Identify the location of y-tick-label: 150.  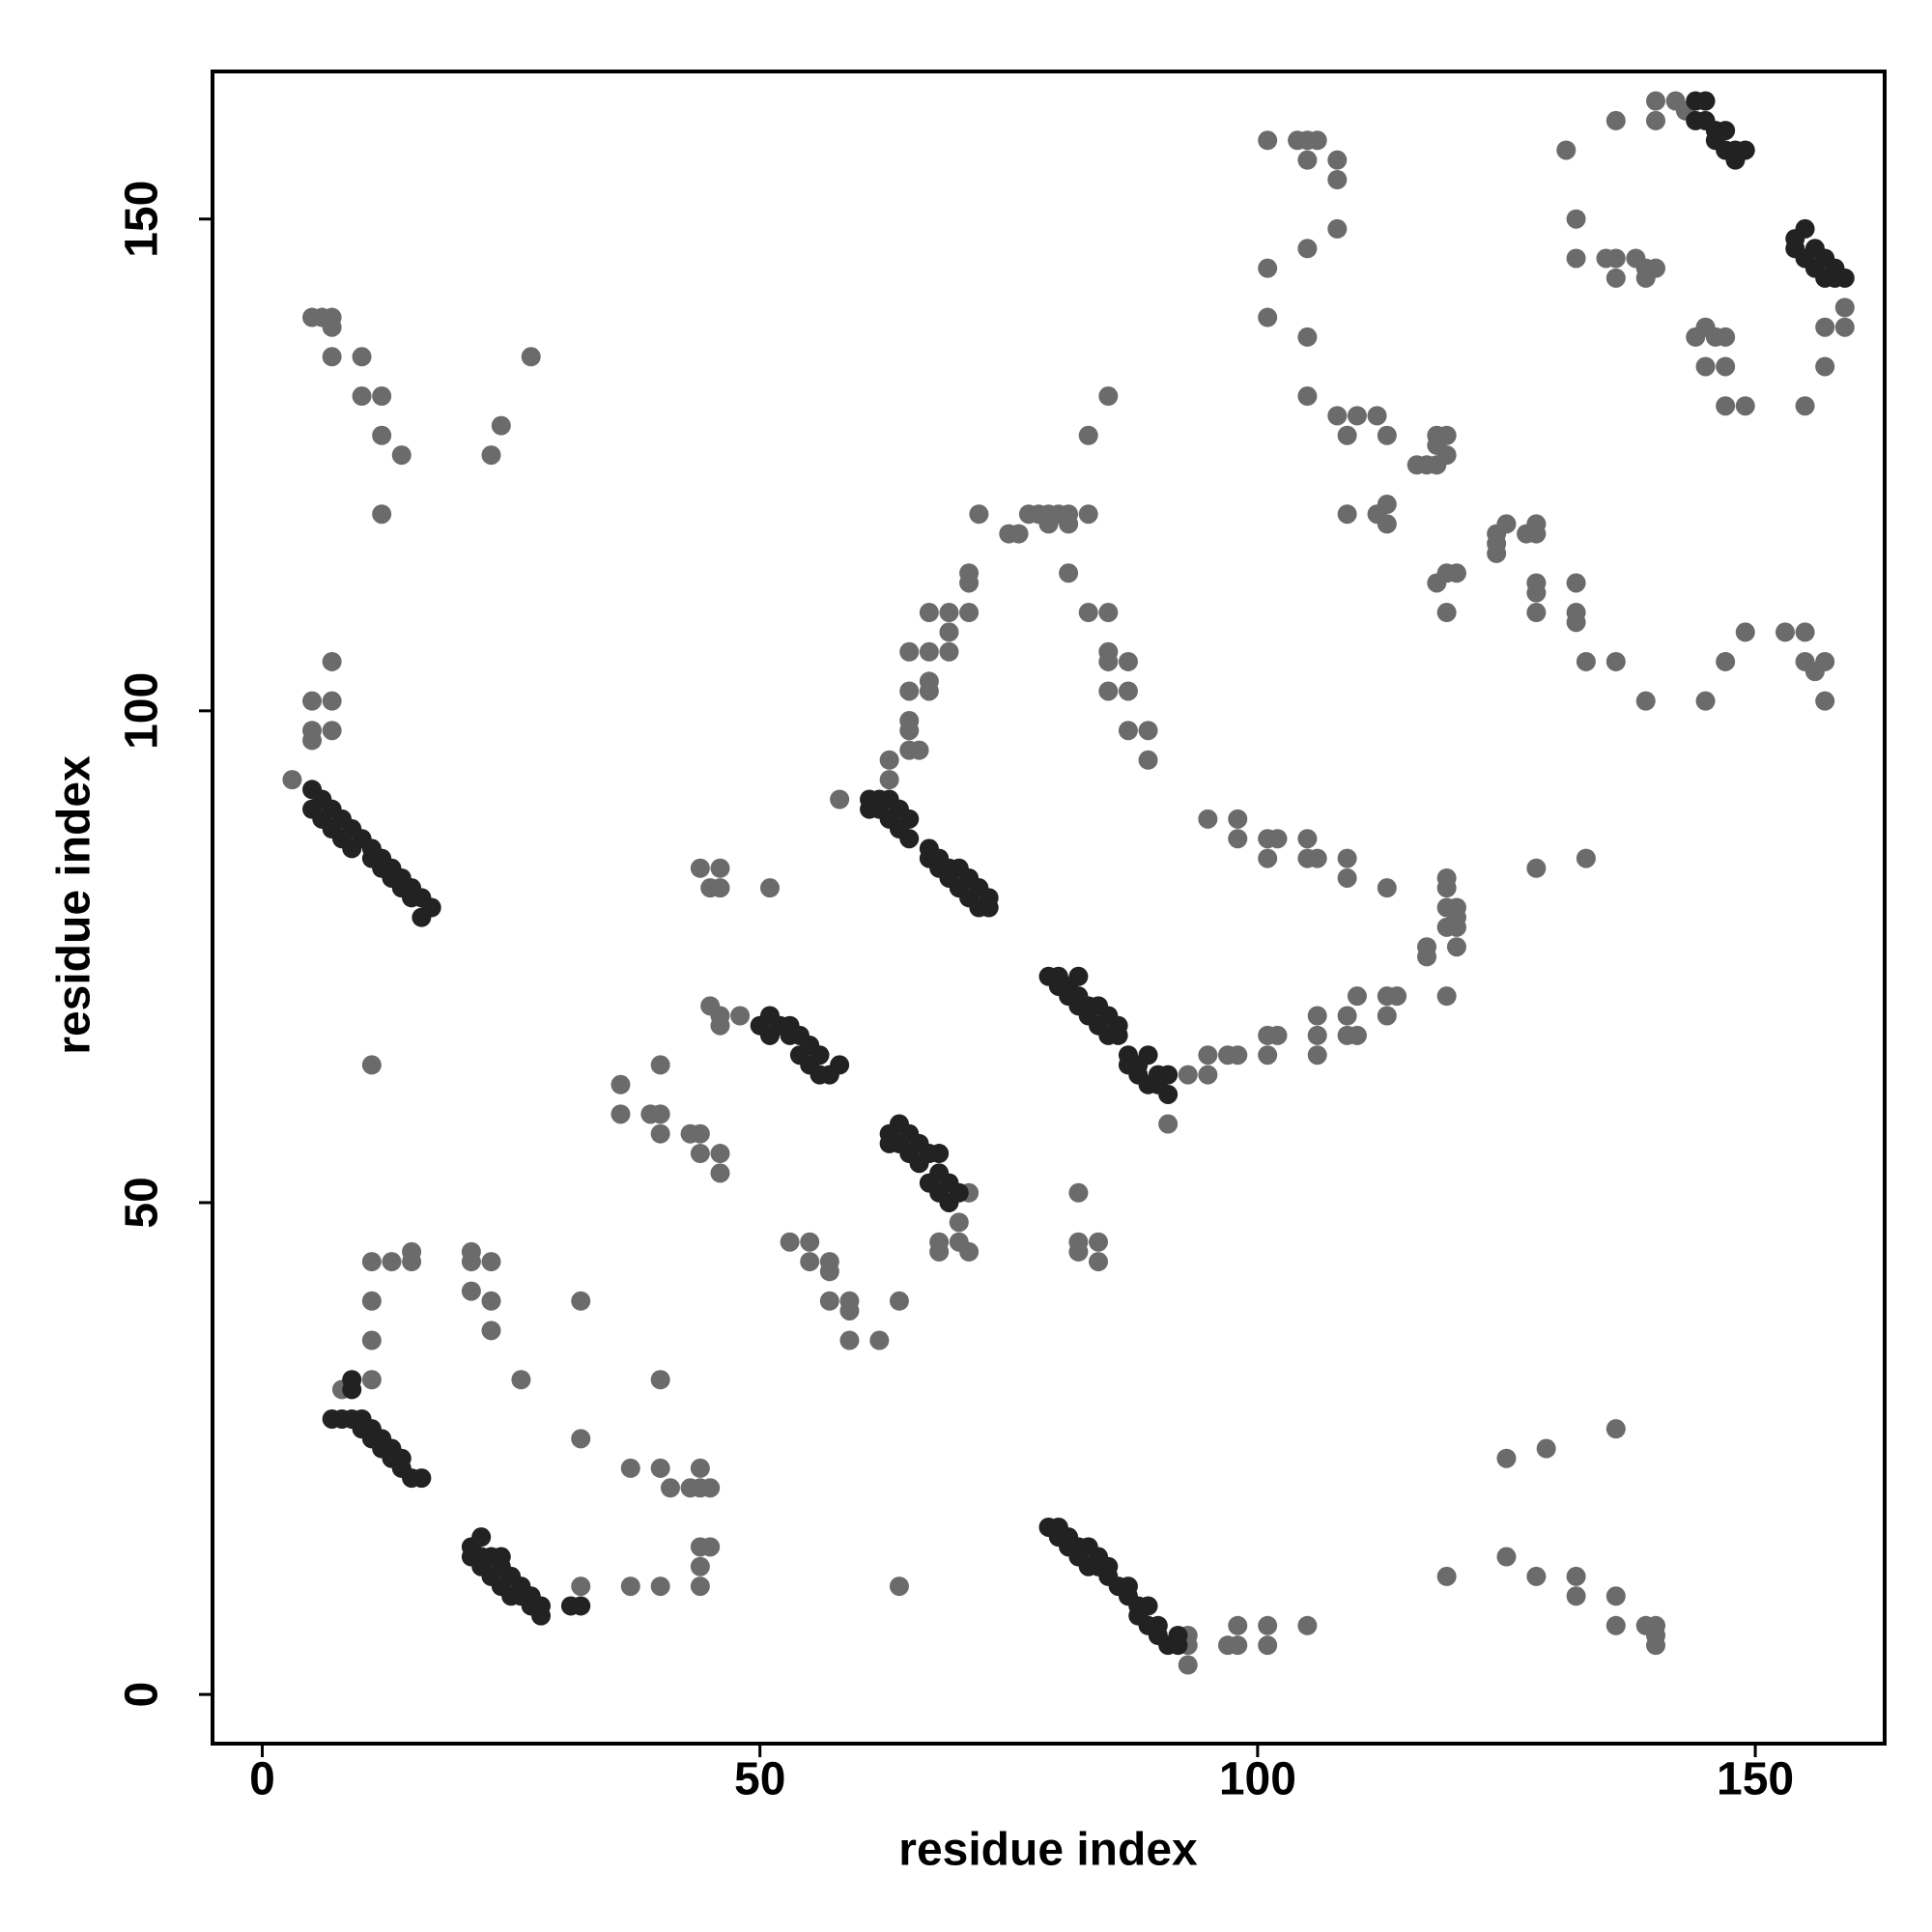
(142, 219).